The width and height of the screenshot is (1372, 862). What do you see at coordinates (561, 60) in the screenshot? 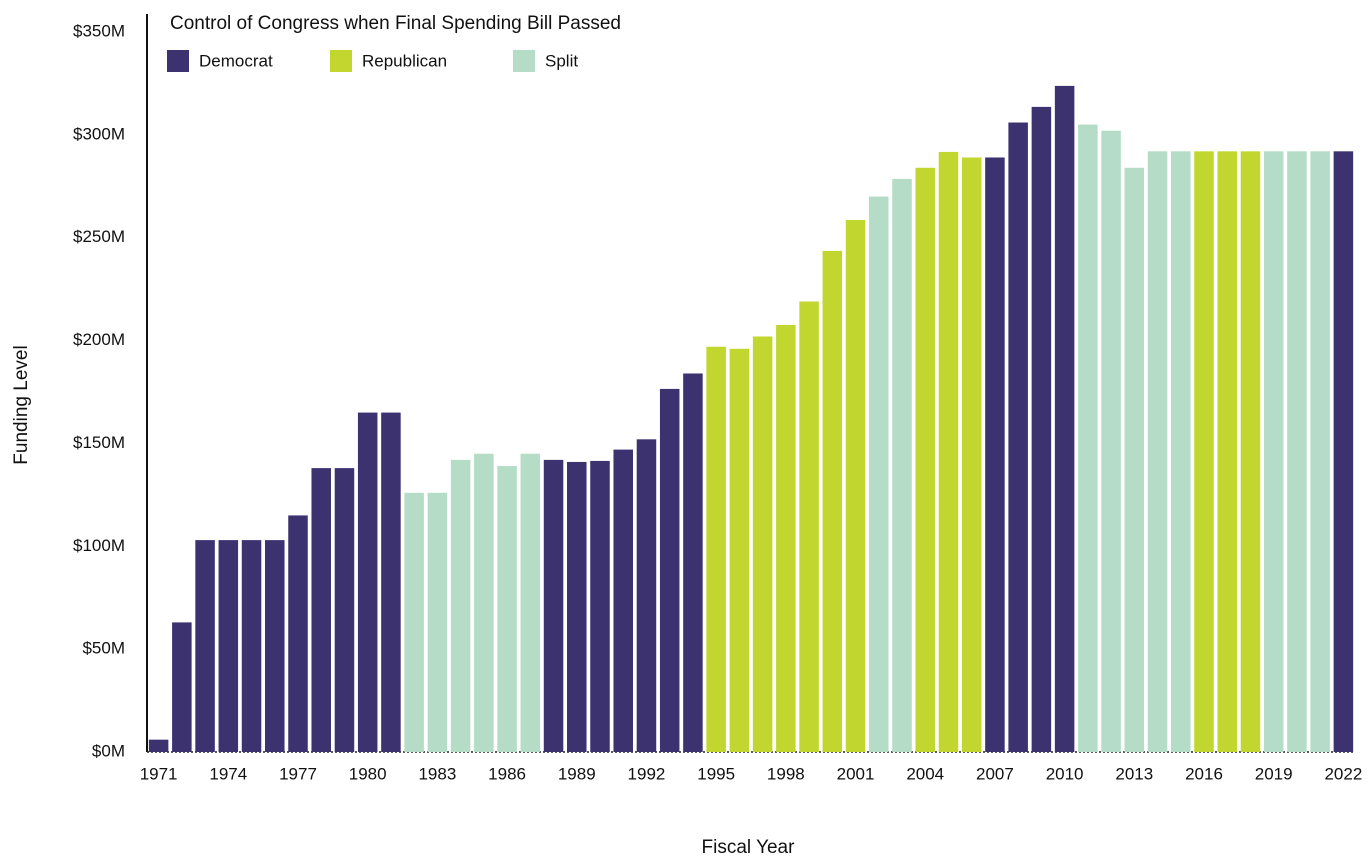
I see `legend-label: Split` at bounding box center [561, 60].